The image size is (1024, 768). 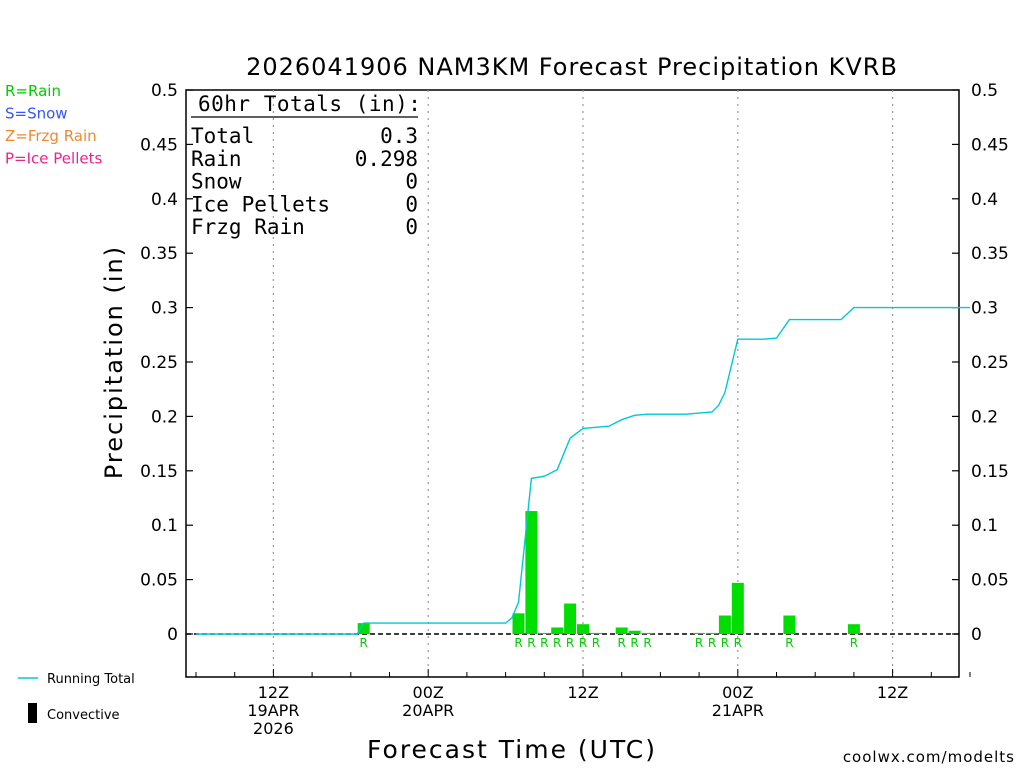 What do you see at coordinates (984, 417) in the screenshot?
I see `y-tick-label-right-4: 0.2` at bounding box center [984, 417].